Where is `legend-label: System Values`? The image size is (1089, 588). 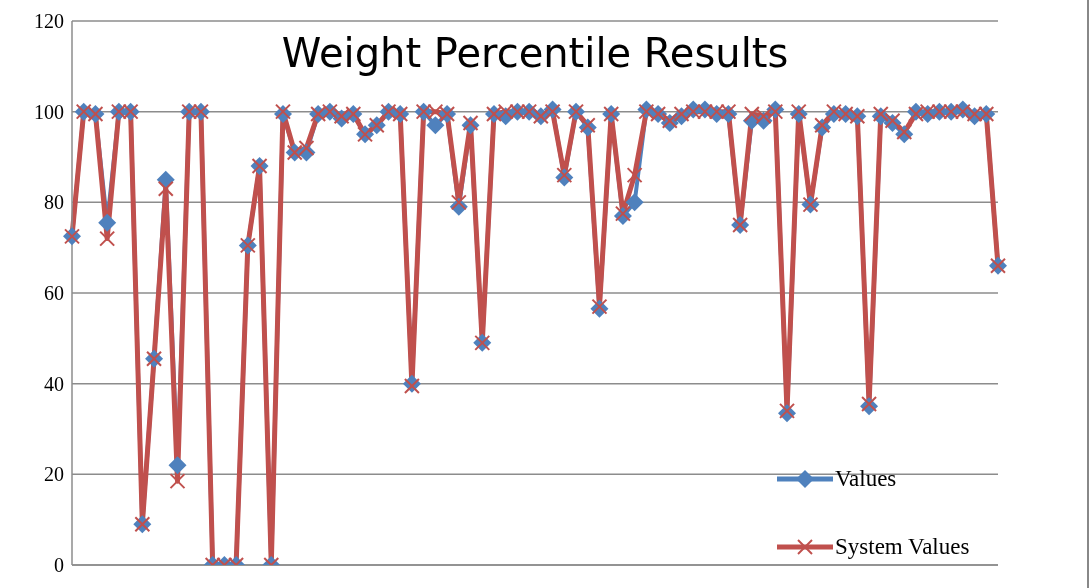 legend-label: System Values is located at coordinates (902, 547).